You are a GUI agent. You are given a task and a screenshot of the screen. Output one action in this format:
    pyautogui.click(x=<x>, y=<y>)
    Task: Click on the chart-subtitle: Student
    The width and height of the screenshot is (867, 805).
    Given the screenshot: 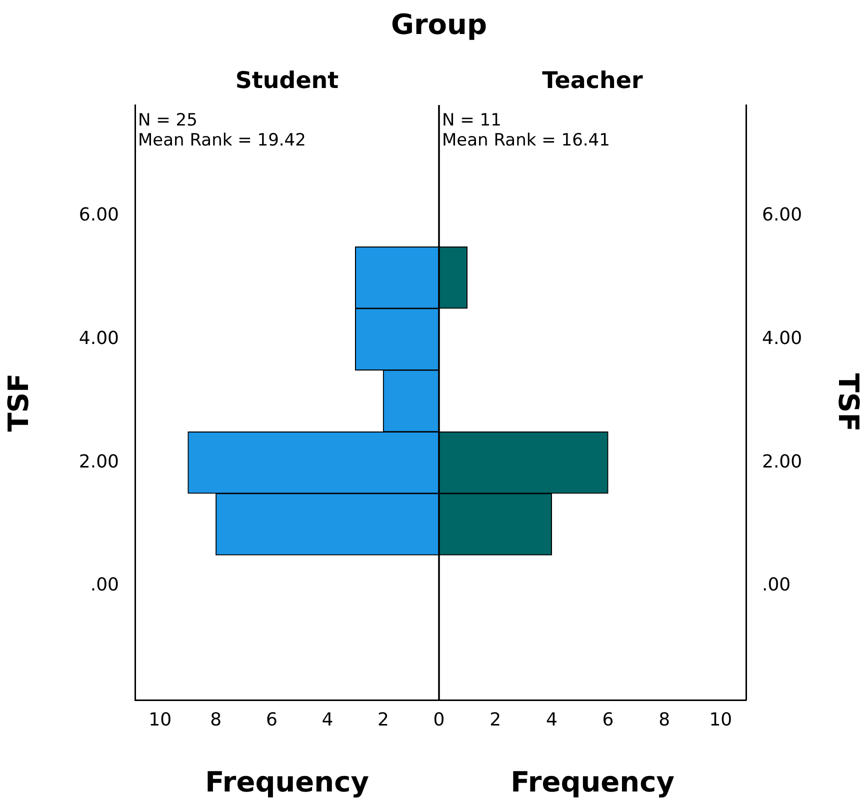 What is the action you would take?
    pyautogui.click(x=287, y=81)
    